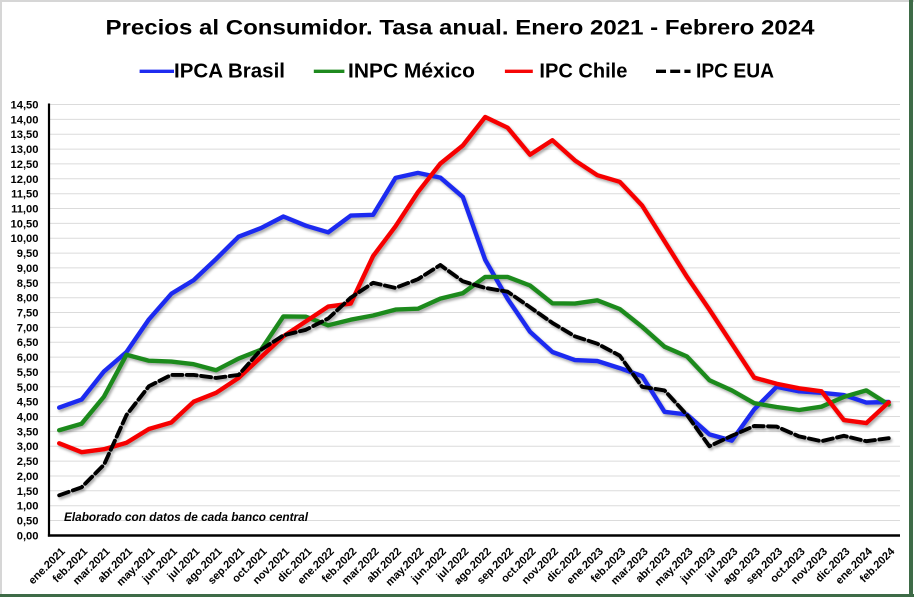  I want to click on svg-text: 7,00, so click(28, 328).